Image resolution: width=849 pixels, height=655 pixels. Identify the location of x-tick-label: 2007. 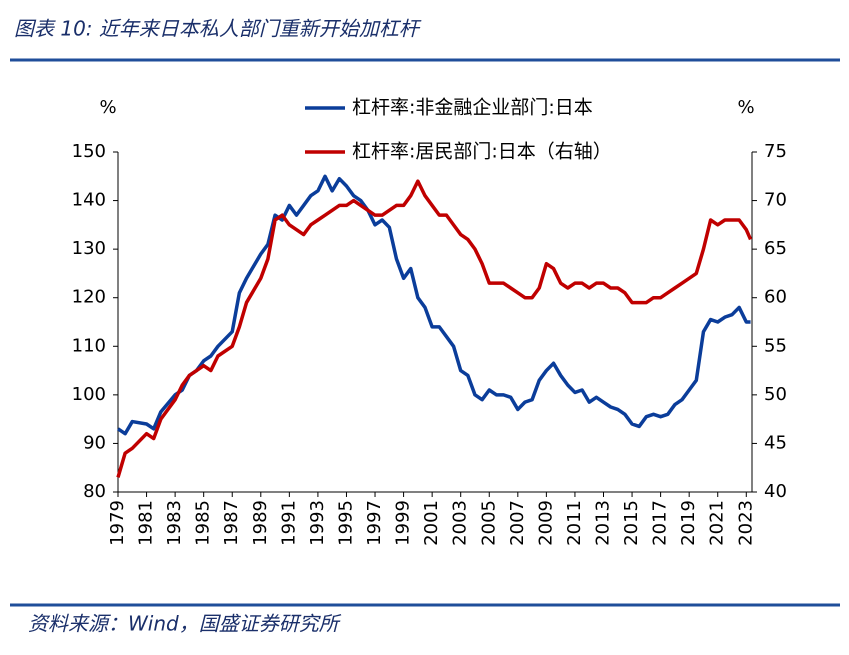
(517, 523).